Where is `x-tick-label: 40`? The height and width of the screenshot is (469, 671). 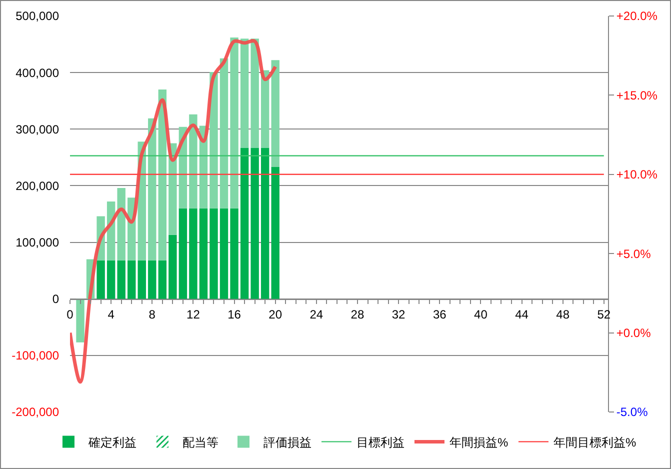 x-tick-label: 40 is located at coordinates (481, 314).